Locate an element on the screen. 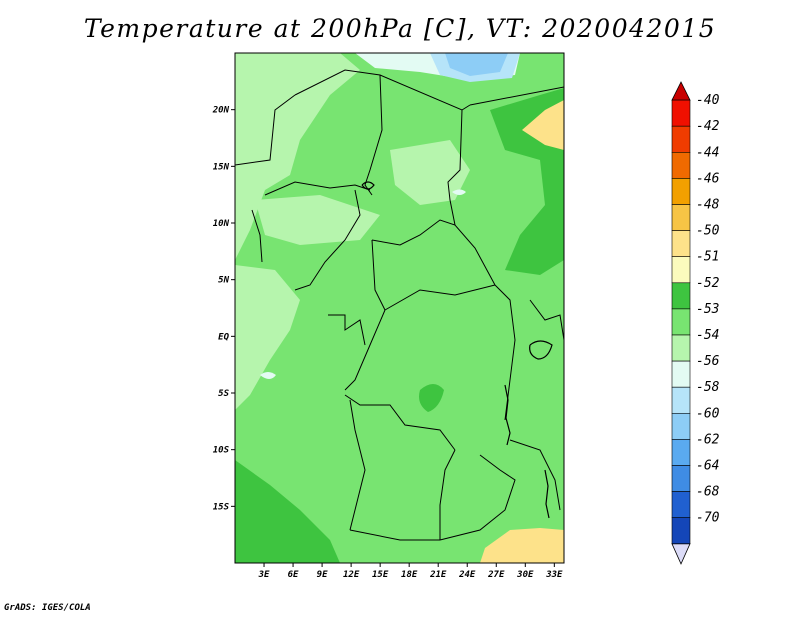 Image resolution: width=800 pixels, height=618 pixels. colorbar-label: -56 is located at coordinates (708, 361).